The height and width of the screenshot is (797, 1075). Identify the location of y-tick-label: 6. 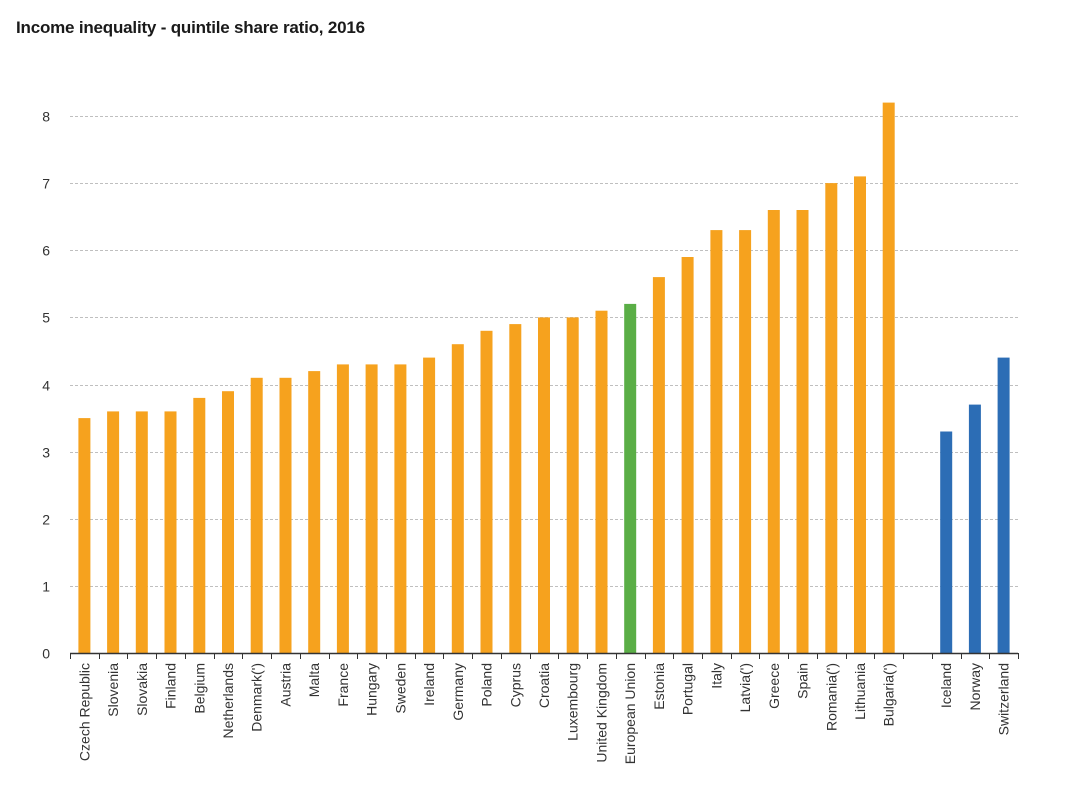
(46, 251).